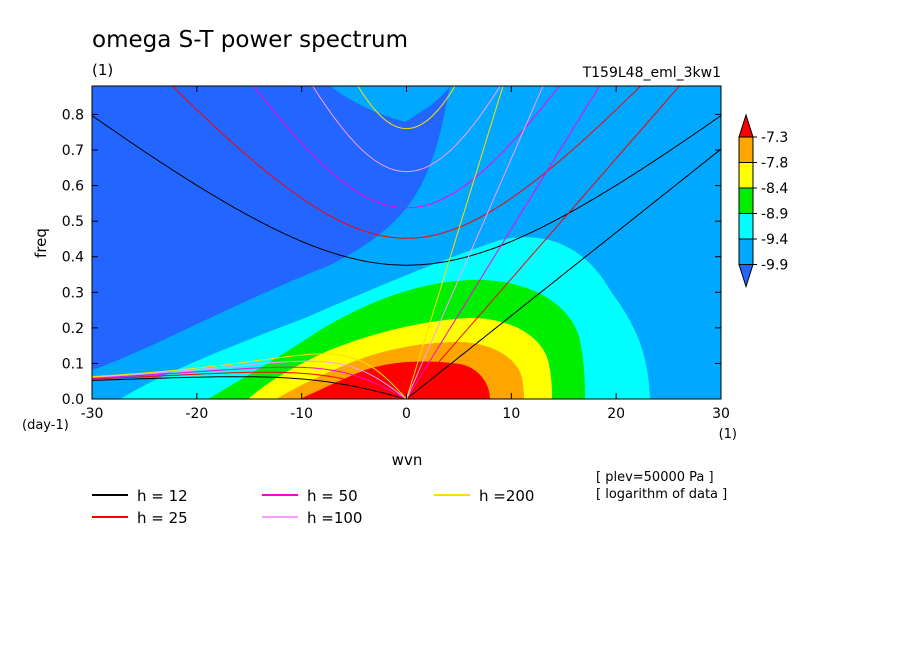  What do you see at coordinates (746, 276) in the screenshot?
I see `colorbar-bottom-arrow` at bounding box center [746, 276].